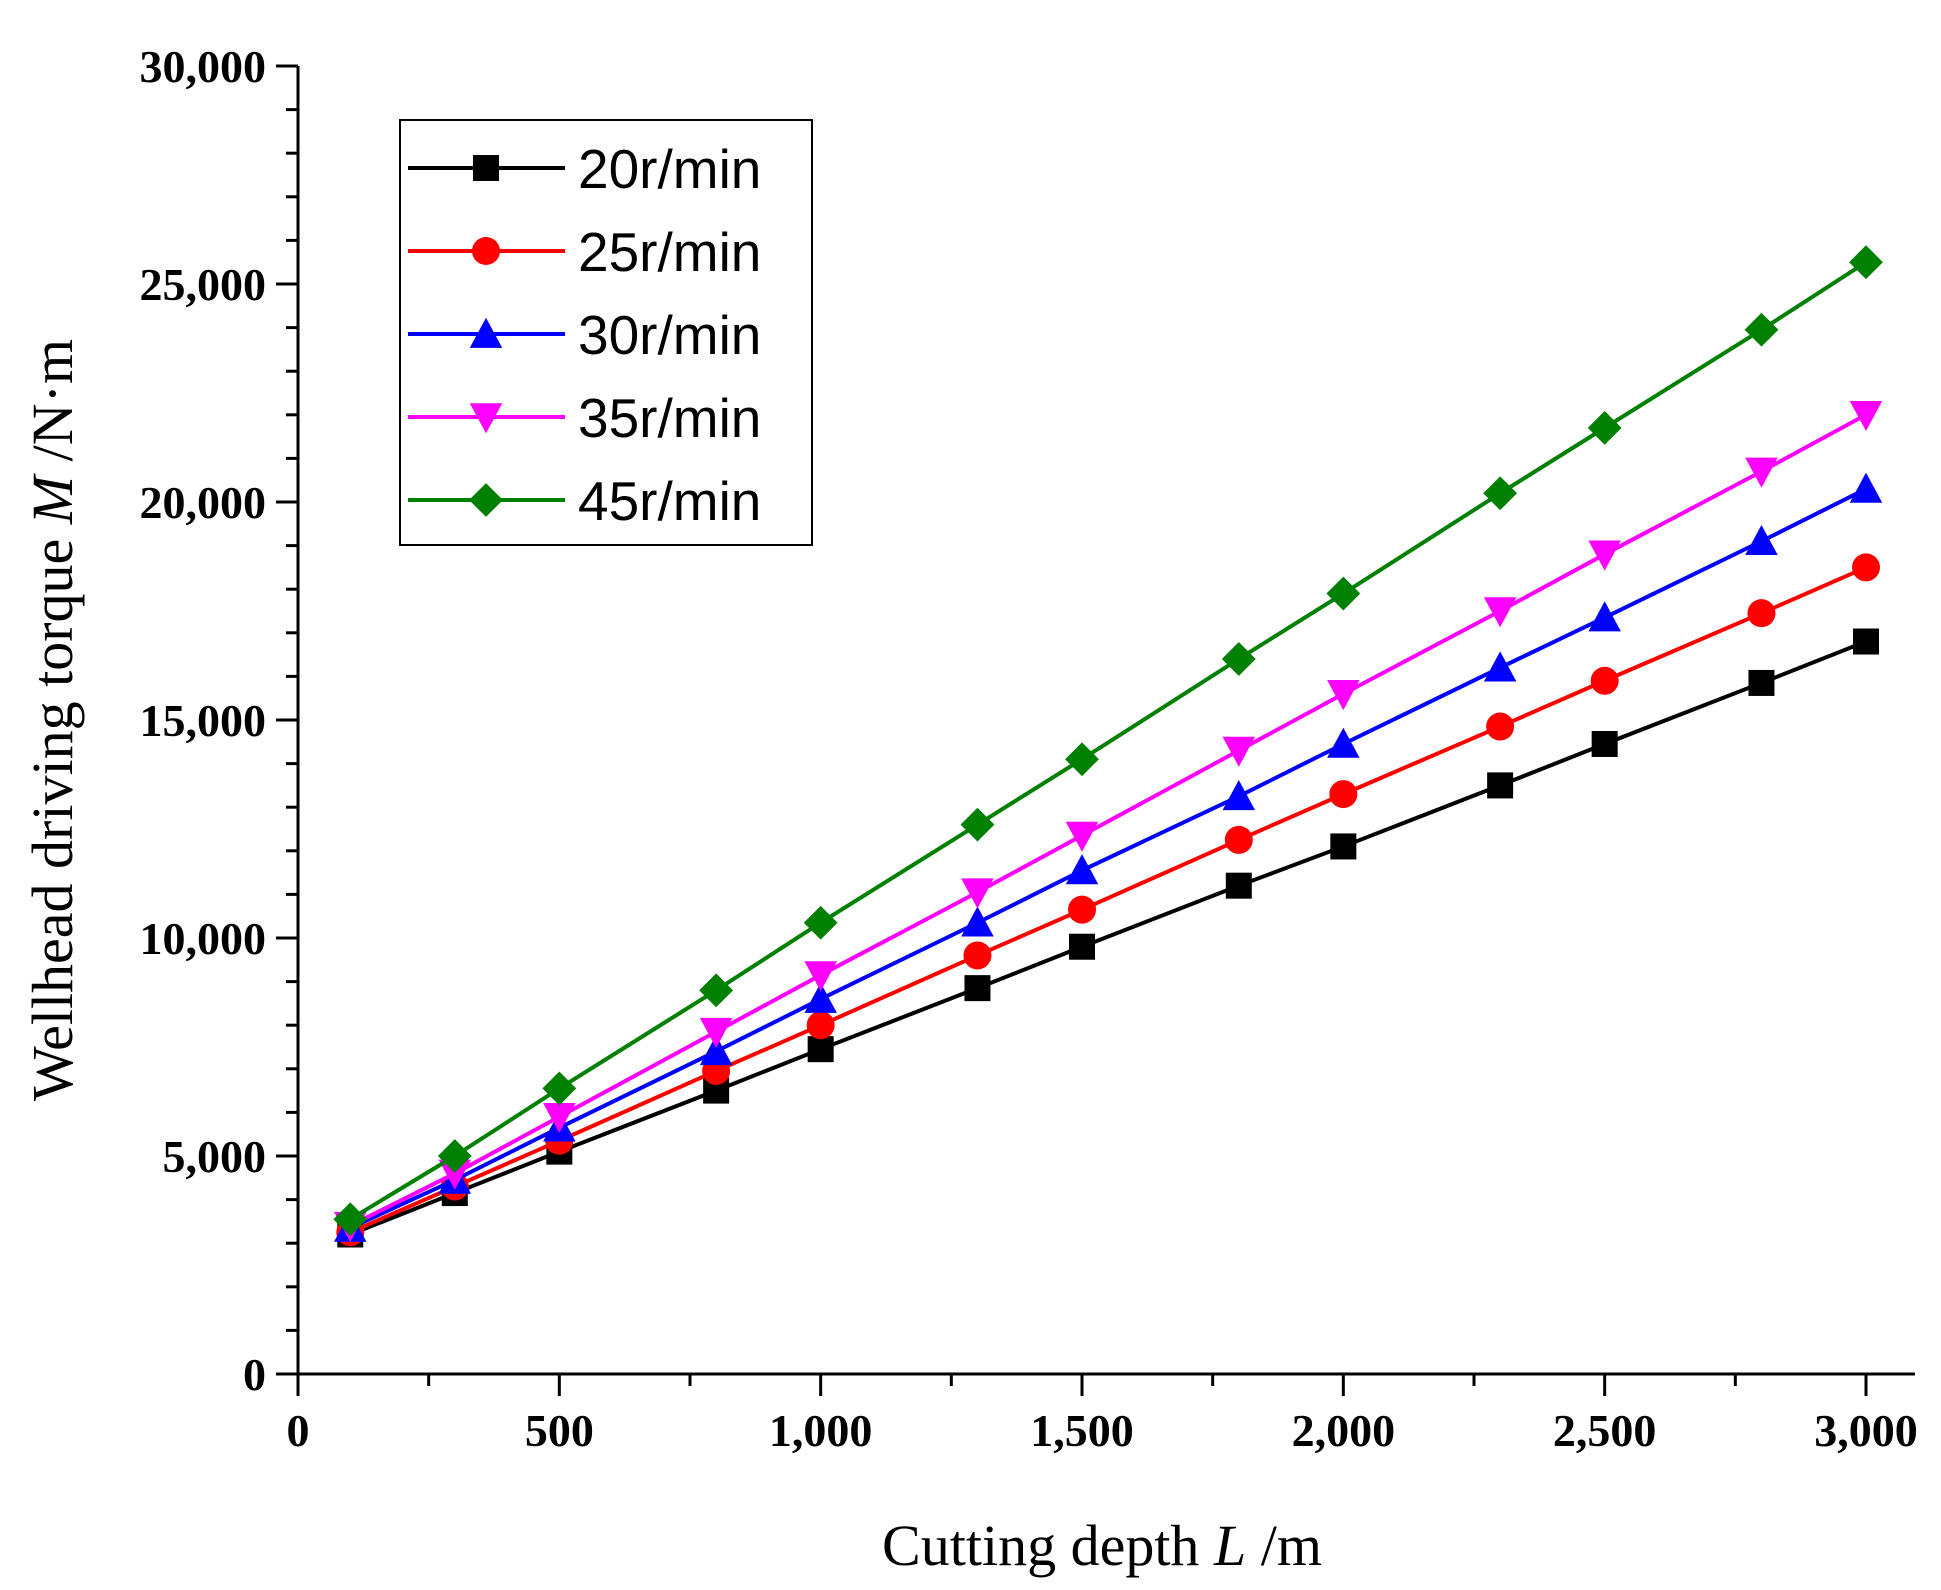  I want to click on x-tick-label: 500, so click(559, 1430).